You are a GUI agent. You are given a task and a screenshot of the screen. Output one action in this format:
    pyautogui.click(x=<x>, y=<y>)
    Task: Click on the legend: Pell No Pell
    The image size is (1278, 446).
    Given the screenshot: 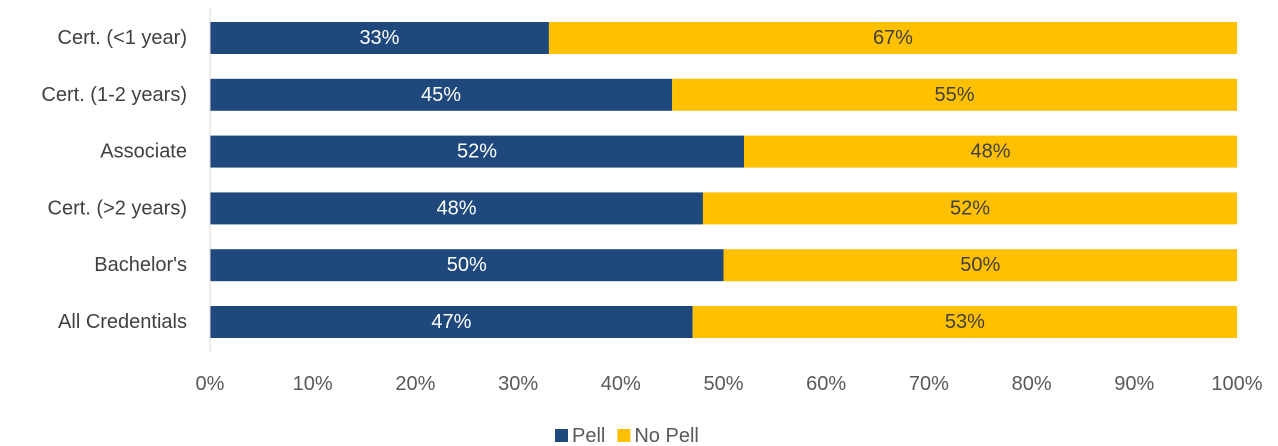 What is the action you would take?
    pyautogui.click(x=627, y=435)
    